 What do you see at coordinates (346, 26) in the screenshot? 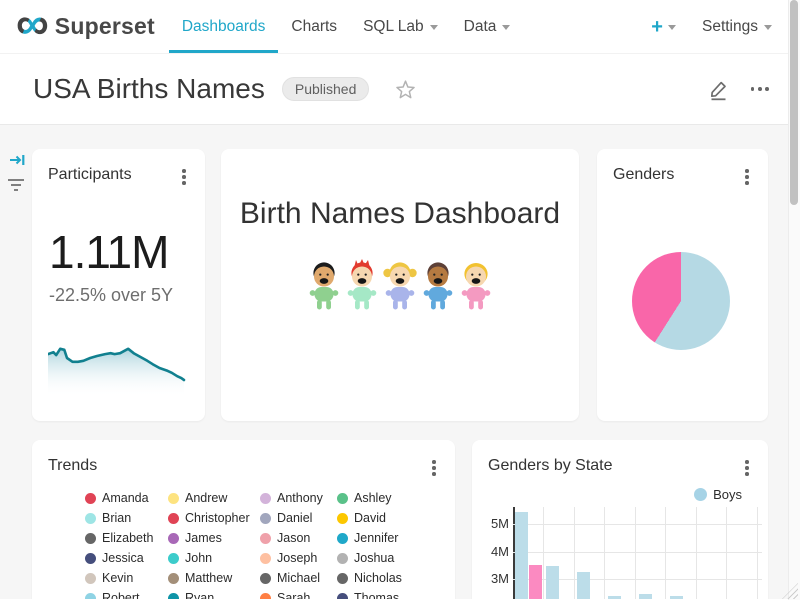
I see `main-nav: Dashboards Charts SQL Lab Data` at bounding box center [346, 26].